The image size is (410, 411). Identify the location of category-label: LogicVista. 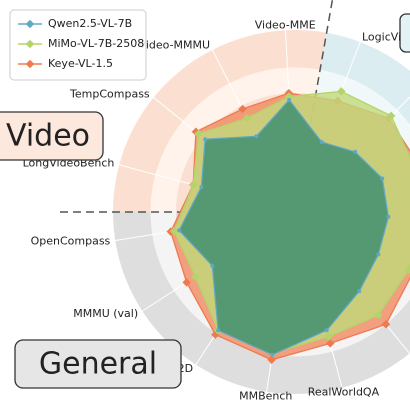
(386, 36).